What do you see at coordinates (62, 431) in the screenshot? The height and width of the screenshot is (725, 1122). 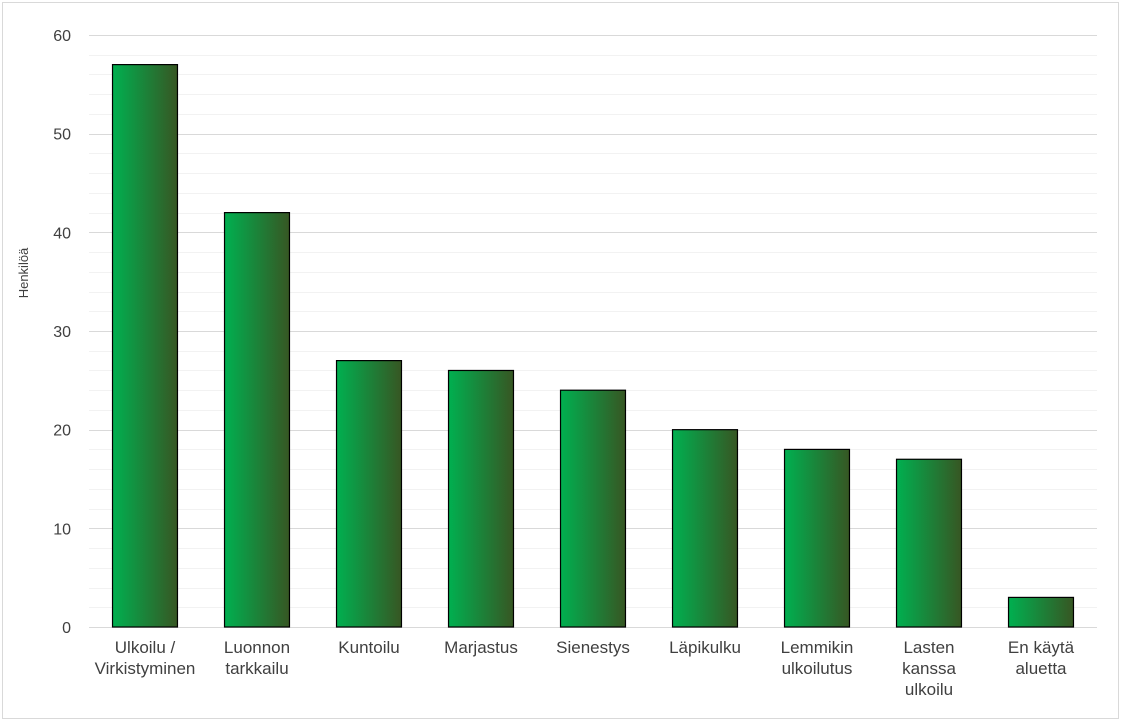 I see `y-tick-label: 20` at bounding box center [62, 431].